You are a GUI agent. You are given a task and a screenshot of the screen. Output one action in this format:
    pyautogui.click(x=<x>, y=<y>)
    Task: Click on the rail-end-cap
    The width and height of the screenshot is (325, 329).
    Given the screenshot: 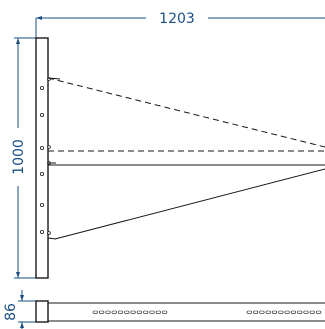 What is the action you would take?
    pyautogui.click(x=42, y=311)
    